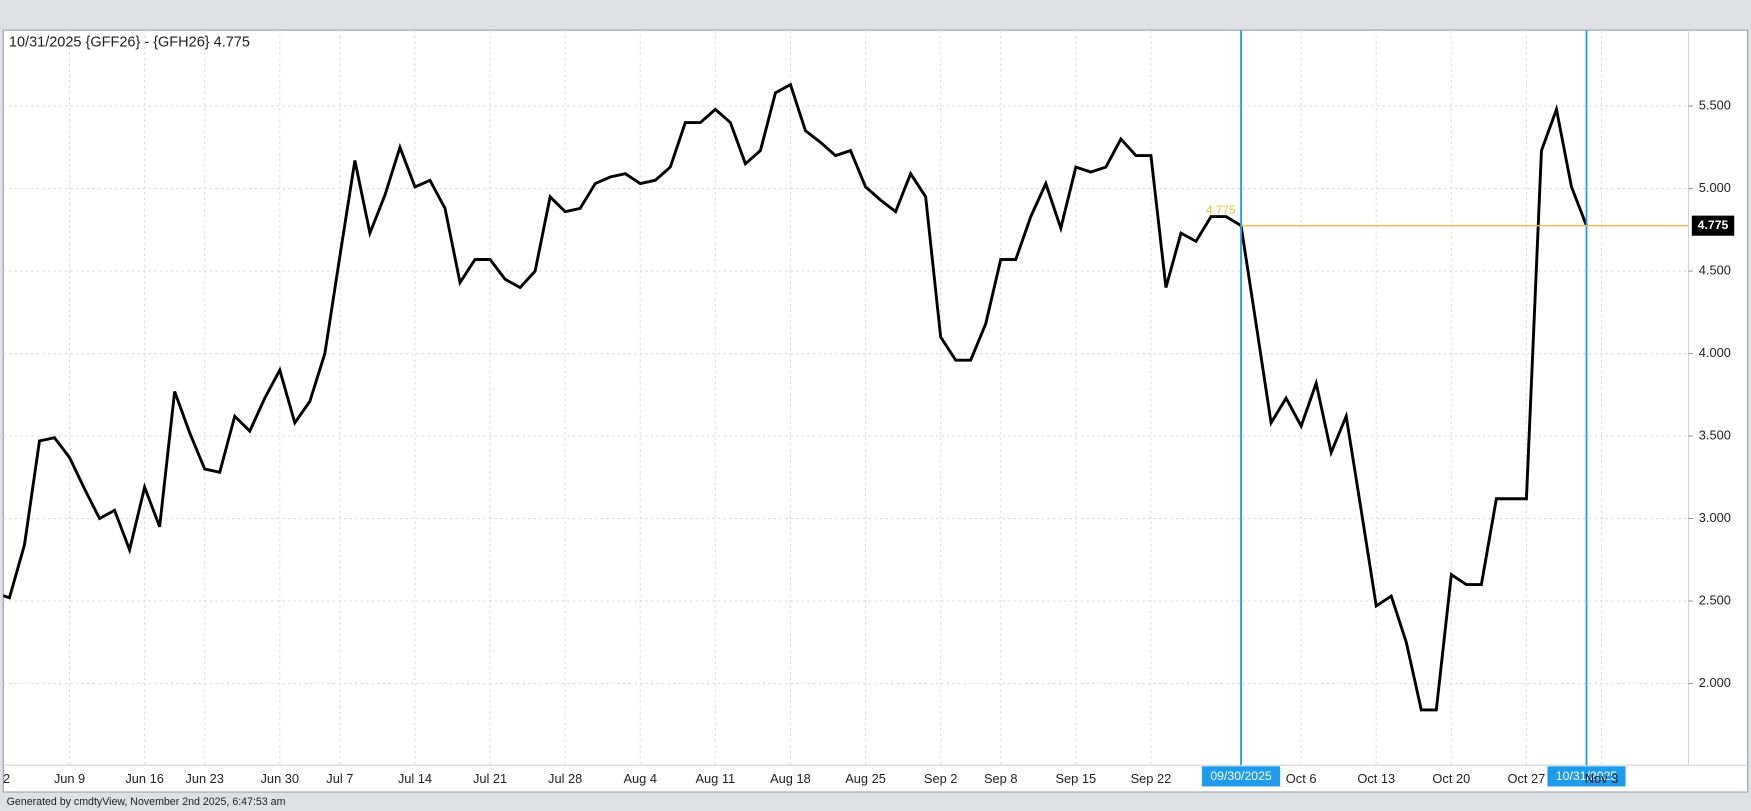 This screenshot has width=1751, height=811. I want to click on x-tick-label: Aug 11, so click(716, 778).